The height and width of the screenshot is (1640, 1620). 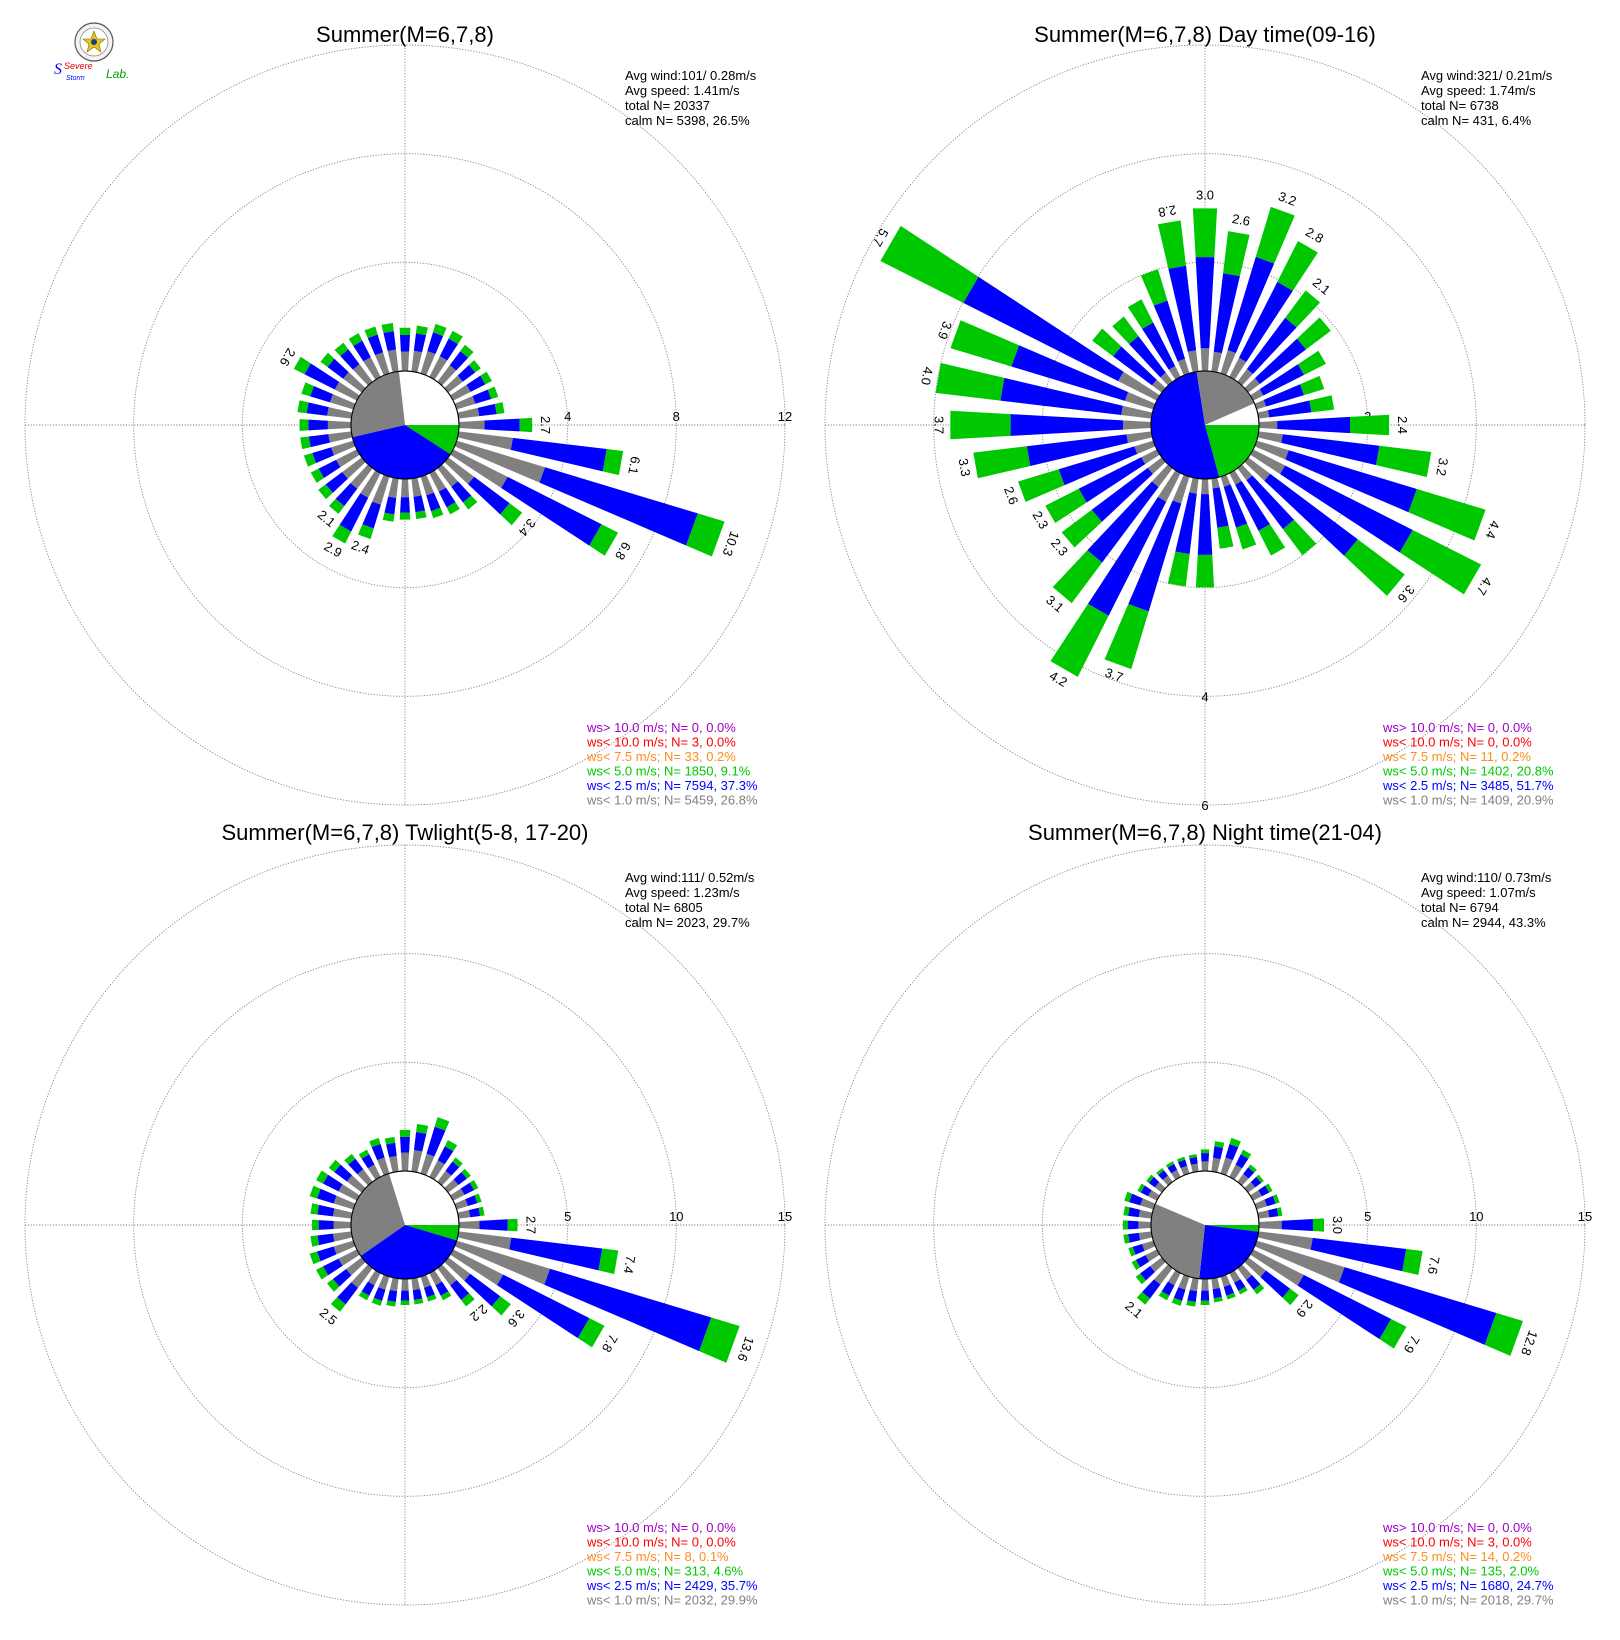 What do you see at coordinates (682, 90) in the screenshot?
I see `stat-avg-speed: Avg speed: 1.41m/s` at bounding box center [682, 90].